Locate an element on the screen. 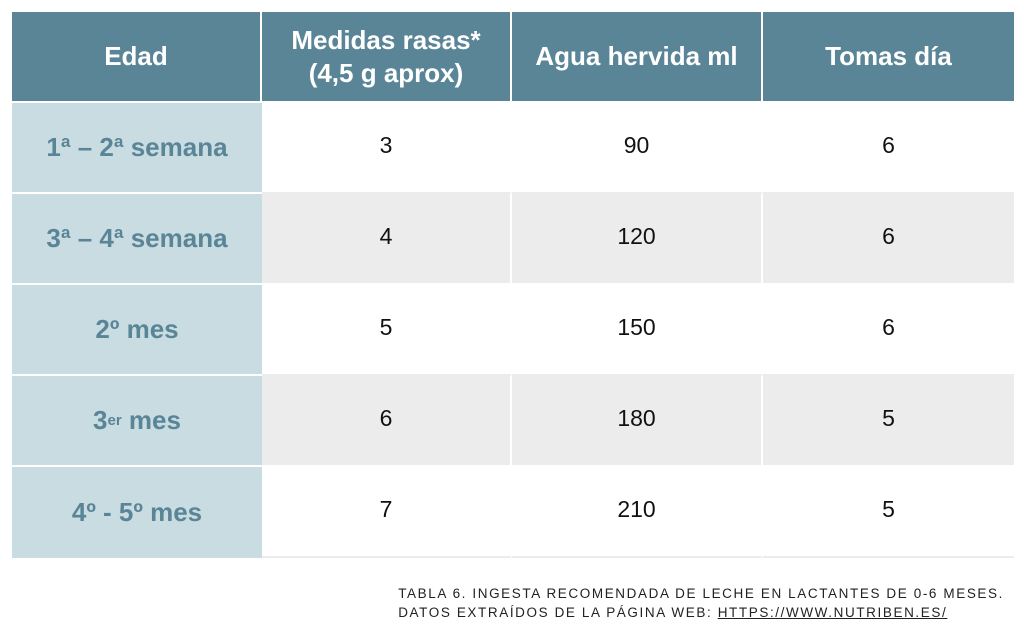 The height and width of the screenshot is (635, 1024). header-edad-text: Edad is located at coordinates (136, 56).